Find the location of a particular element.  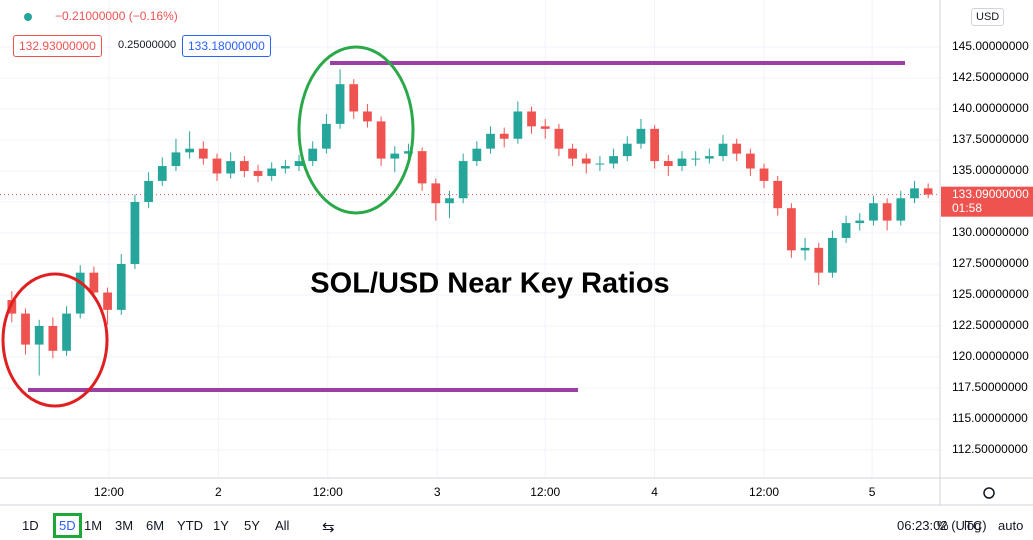

y-tick-label: 145.00000000 is located at coordinates (990, 46).